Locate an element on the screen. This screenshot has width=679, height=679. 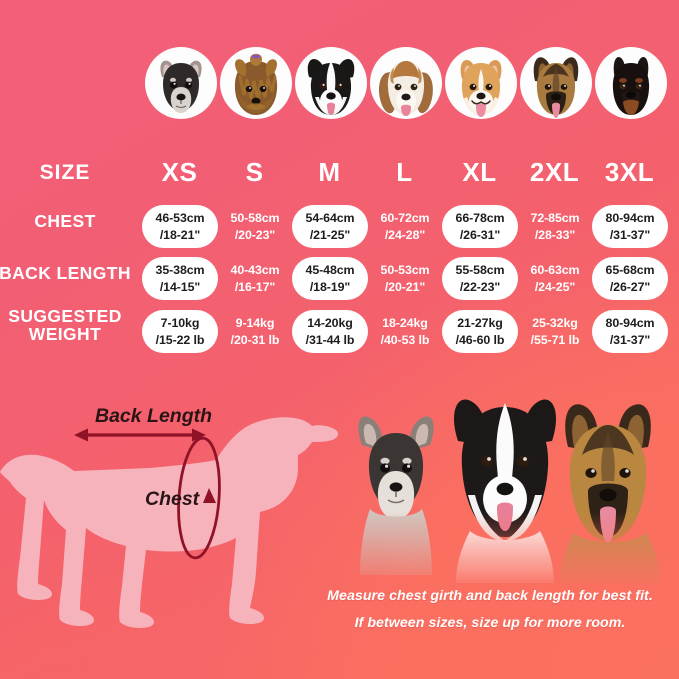
cell-imperial: /22-23" is located at coordinates (480, 286).